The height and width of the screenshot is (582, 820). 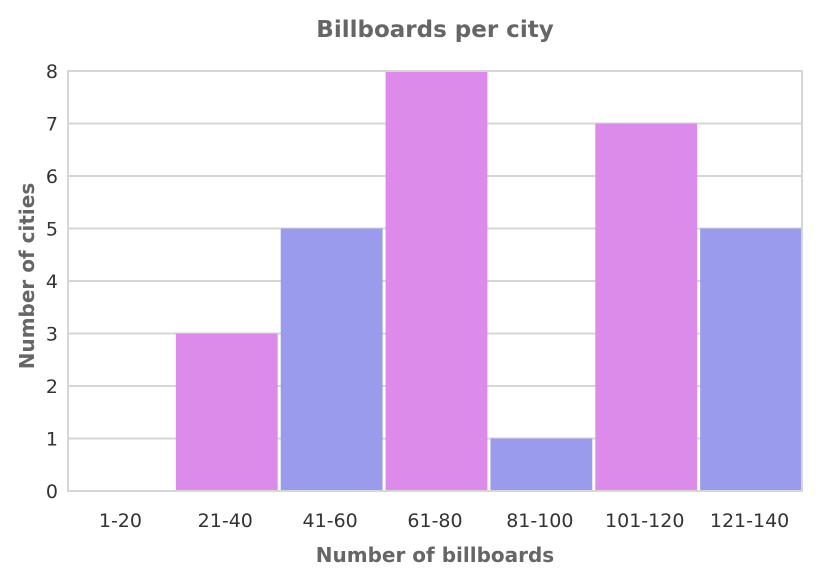 What do you see at coordinates (330, 521) in the screenshot?
I see `x-tick-label: 41-60` at bounding box center [330, 521].